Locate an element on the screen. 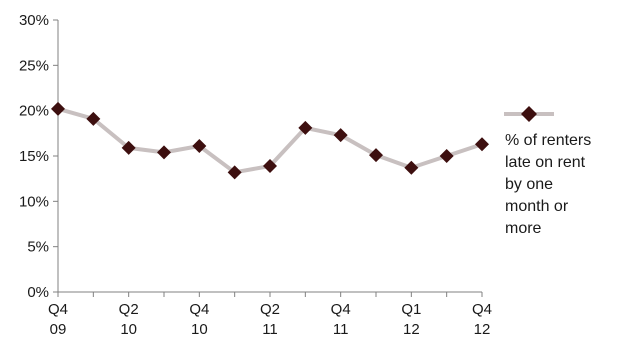  y-tick-label: 20% is located at coordinates (34, 111).